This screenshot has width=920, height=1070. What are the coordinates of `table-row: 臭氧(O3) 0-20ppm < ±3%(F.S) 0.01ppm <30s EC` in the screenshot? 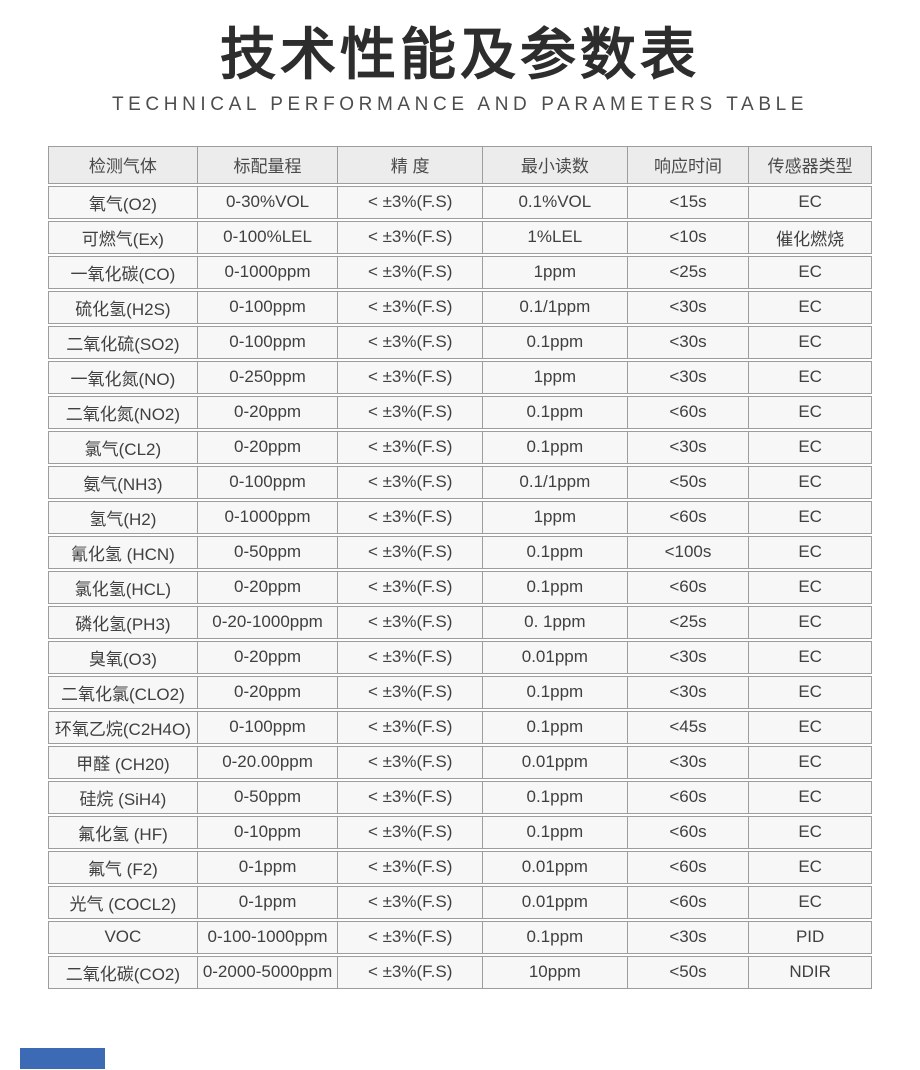 It's located at (460, 657).